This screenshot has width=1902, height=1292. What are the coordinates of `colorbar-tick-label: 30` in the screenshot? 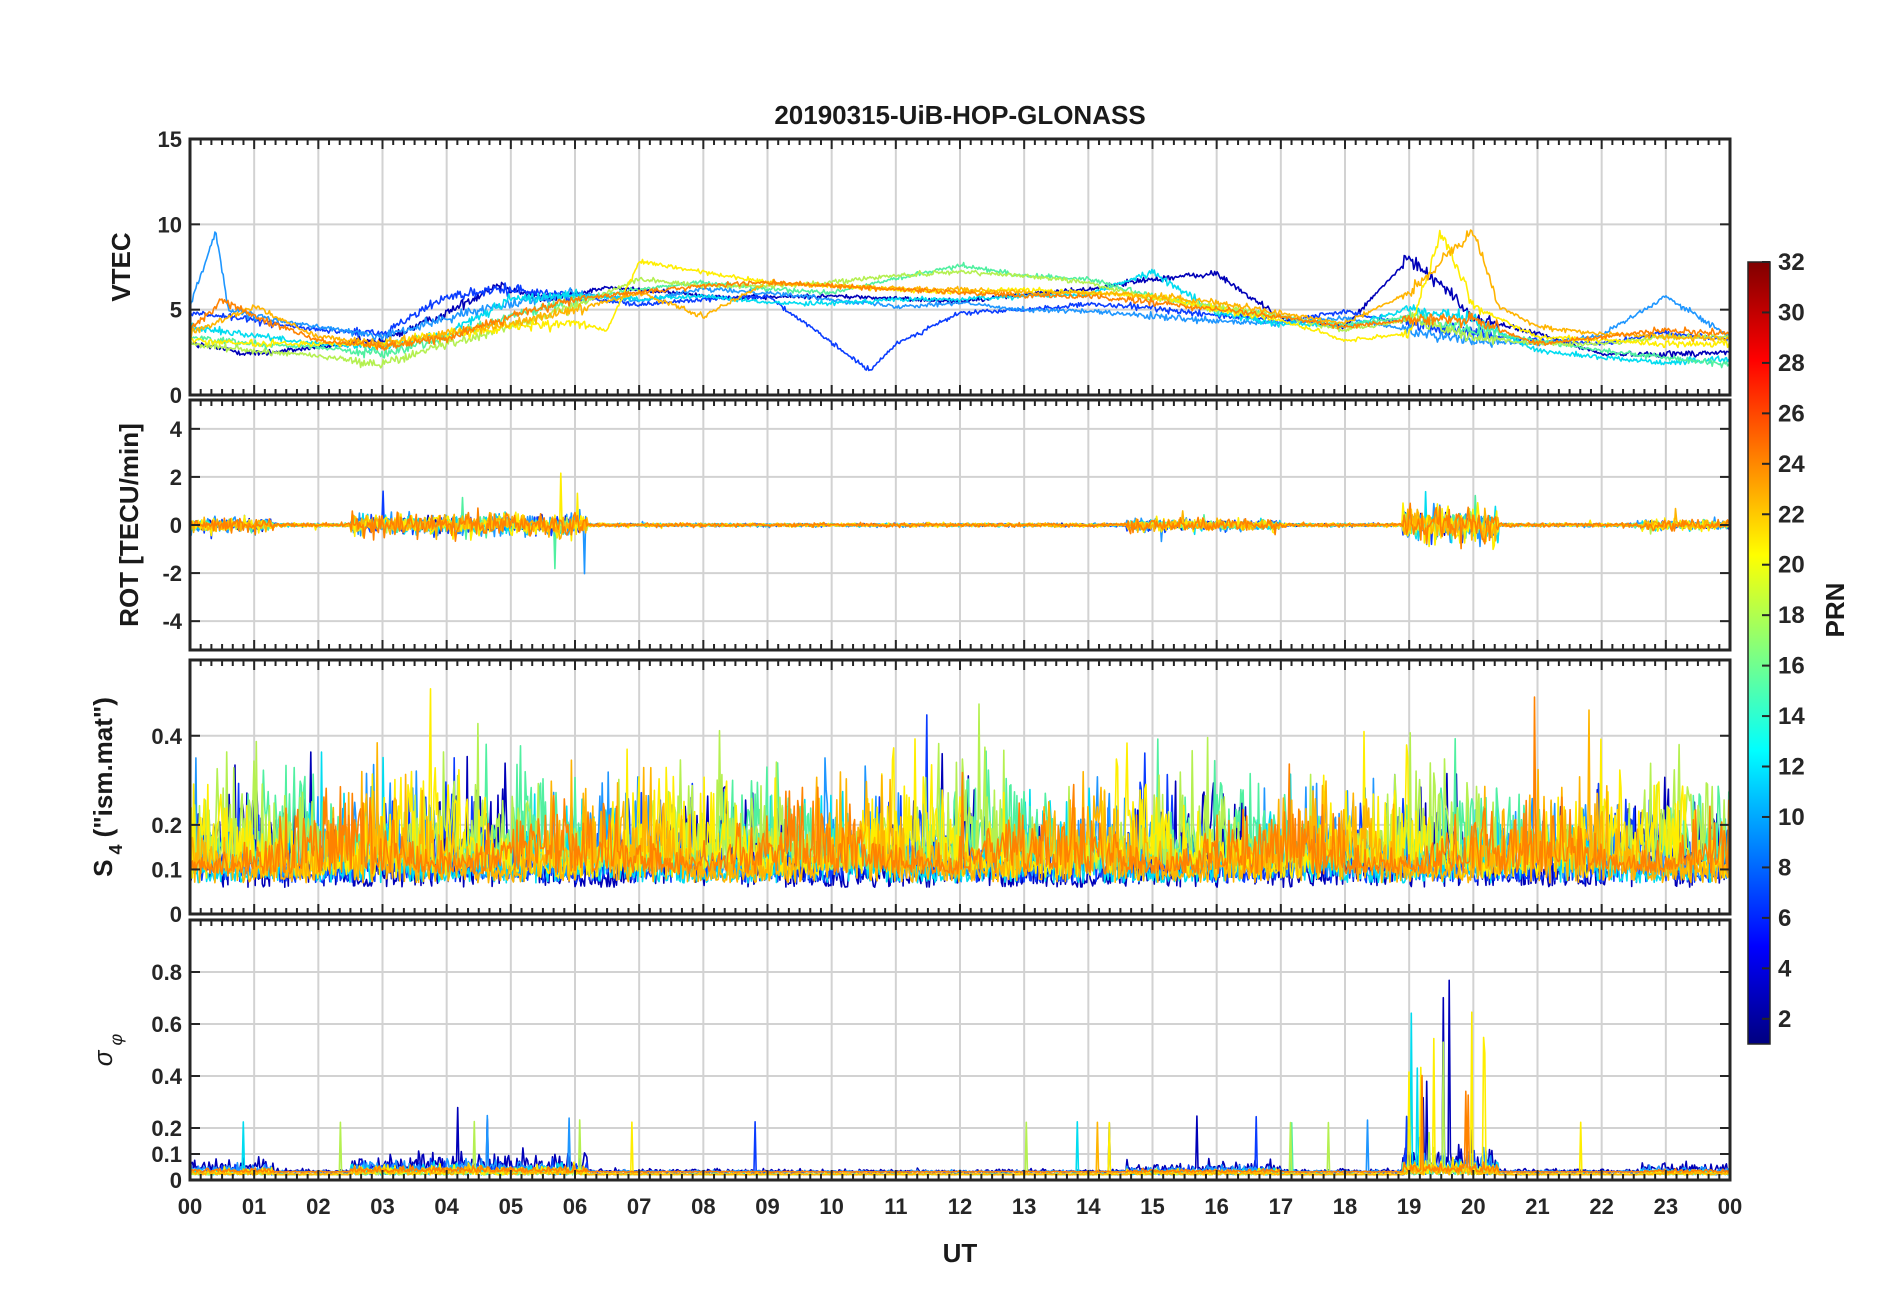 It's located at (1791, 312).